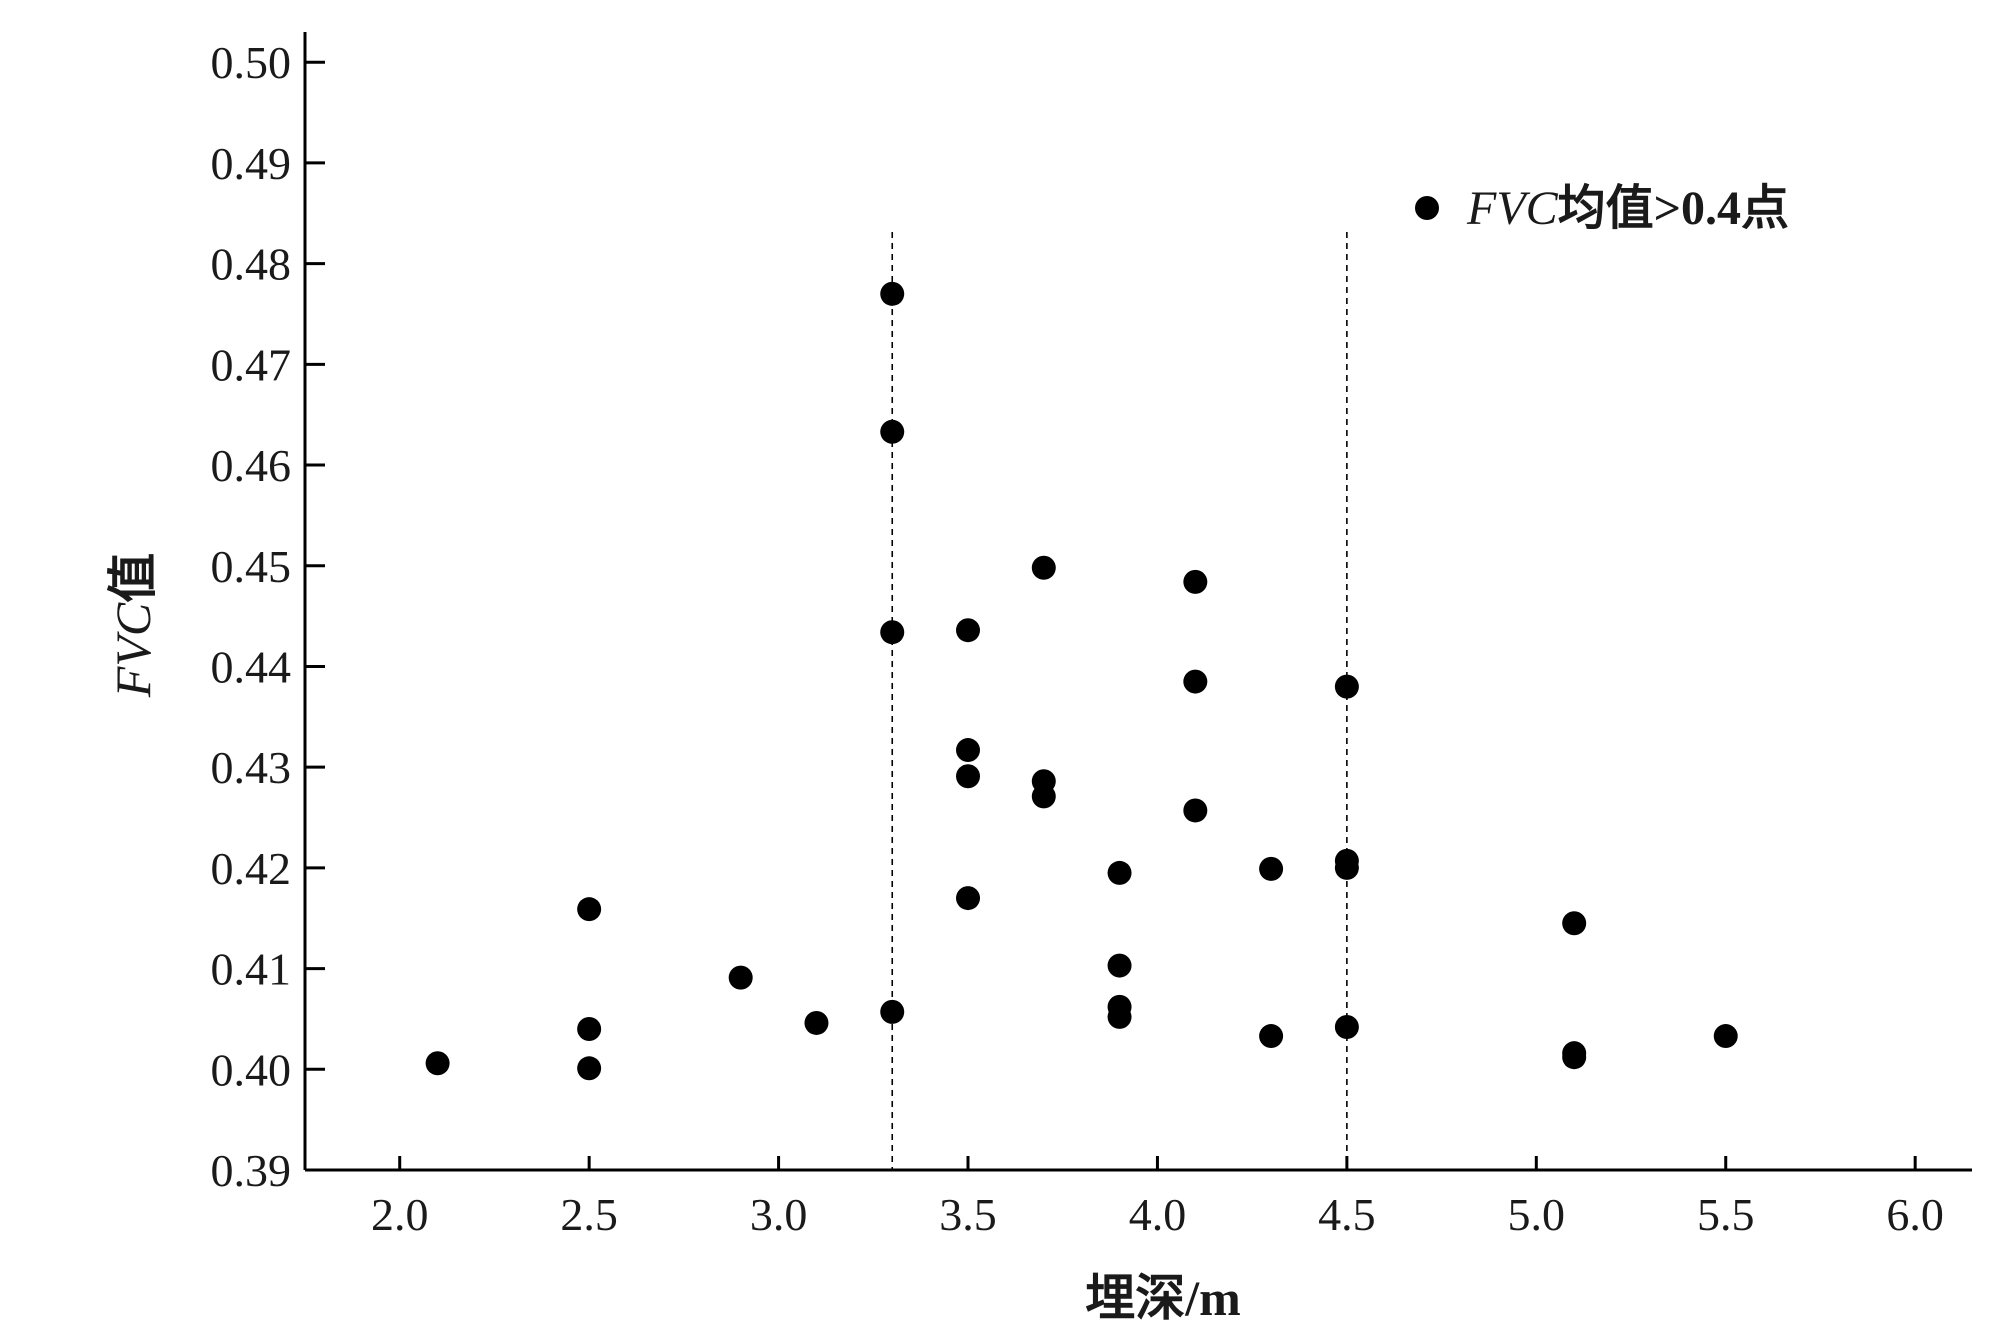  I want to click on y-axis-title: FVC值, so click(133, 625).